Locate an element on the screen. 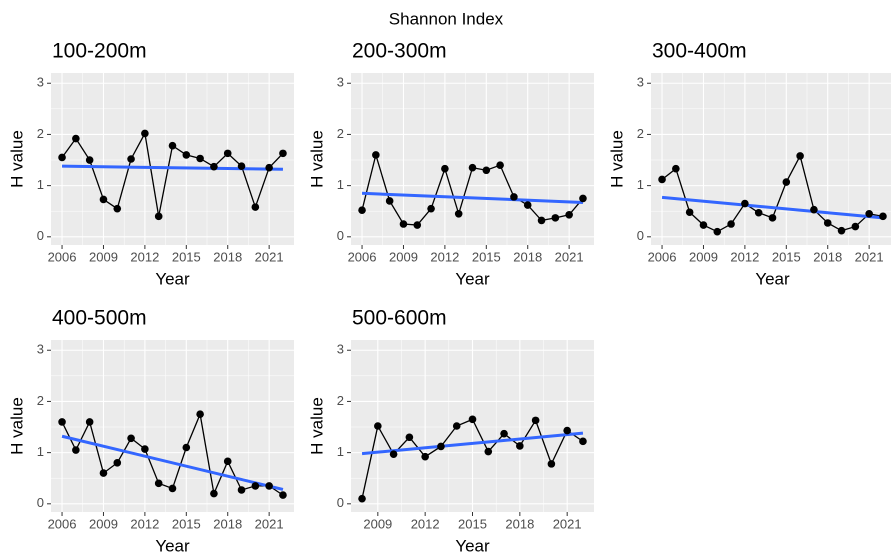  panel-title: 100-200m is located at coordinates (99, 51).